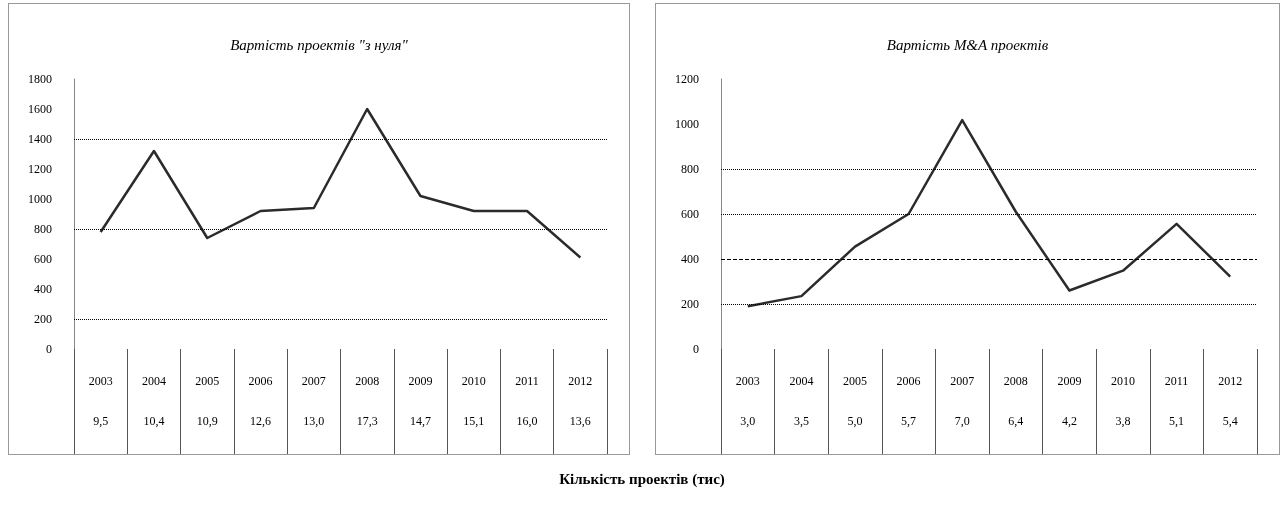 The image size is (1285, 517). Describe the element at coordinates (314, 421) in the screenshot. I see `text: 13,0` at that location.